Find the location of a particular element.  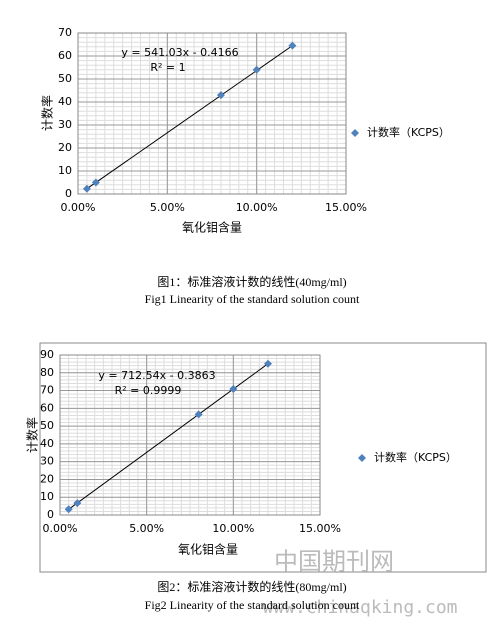

watermark-url: www.chinaqking.com is located at coordinates (359, 607).